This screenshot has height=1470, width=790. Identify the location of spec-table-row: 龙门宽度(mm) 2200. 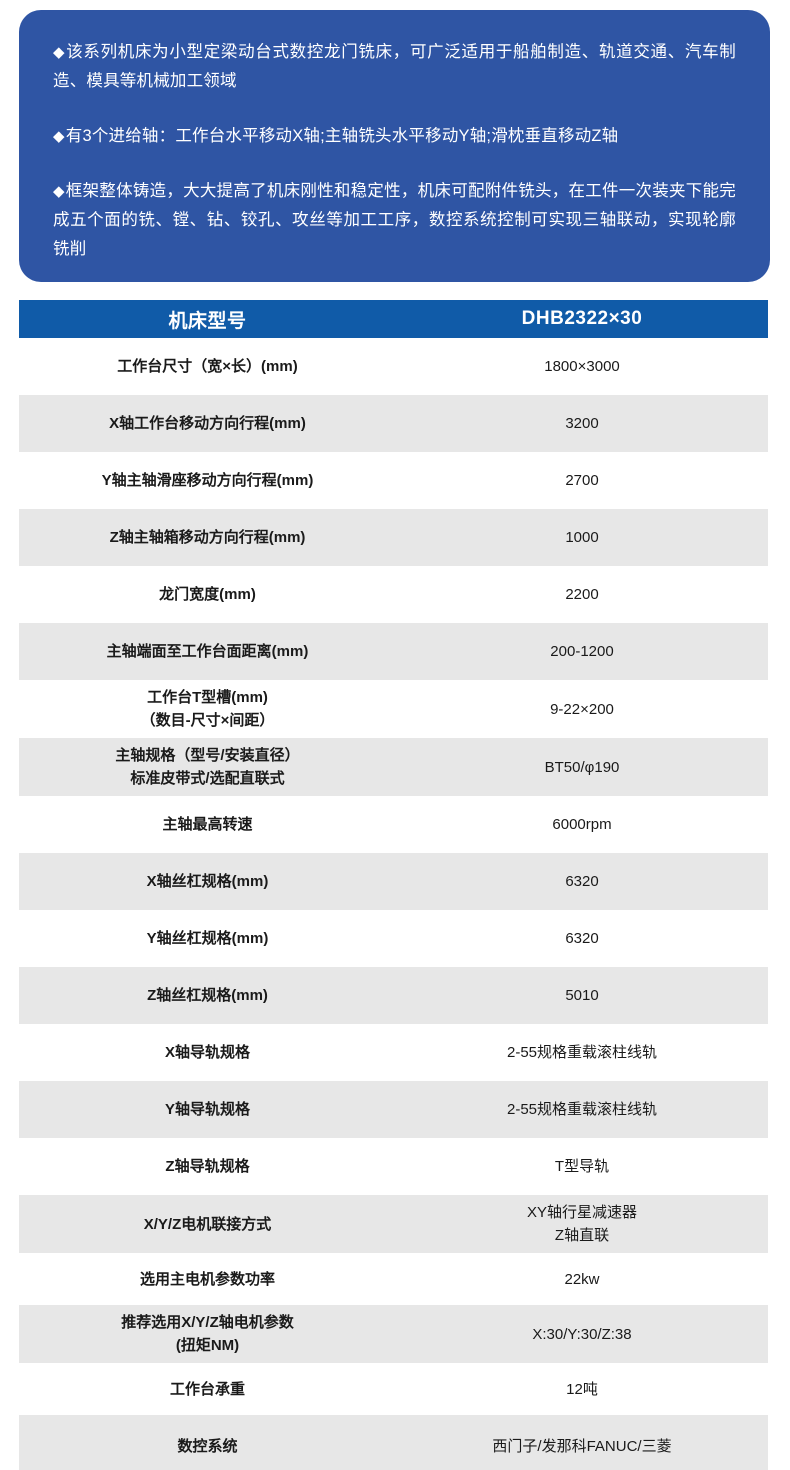
(393, 594).